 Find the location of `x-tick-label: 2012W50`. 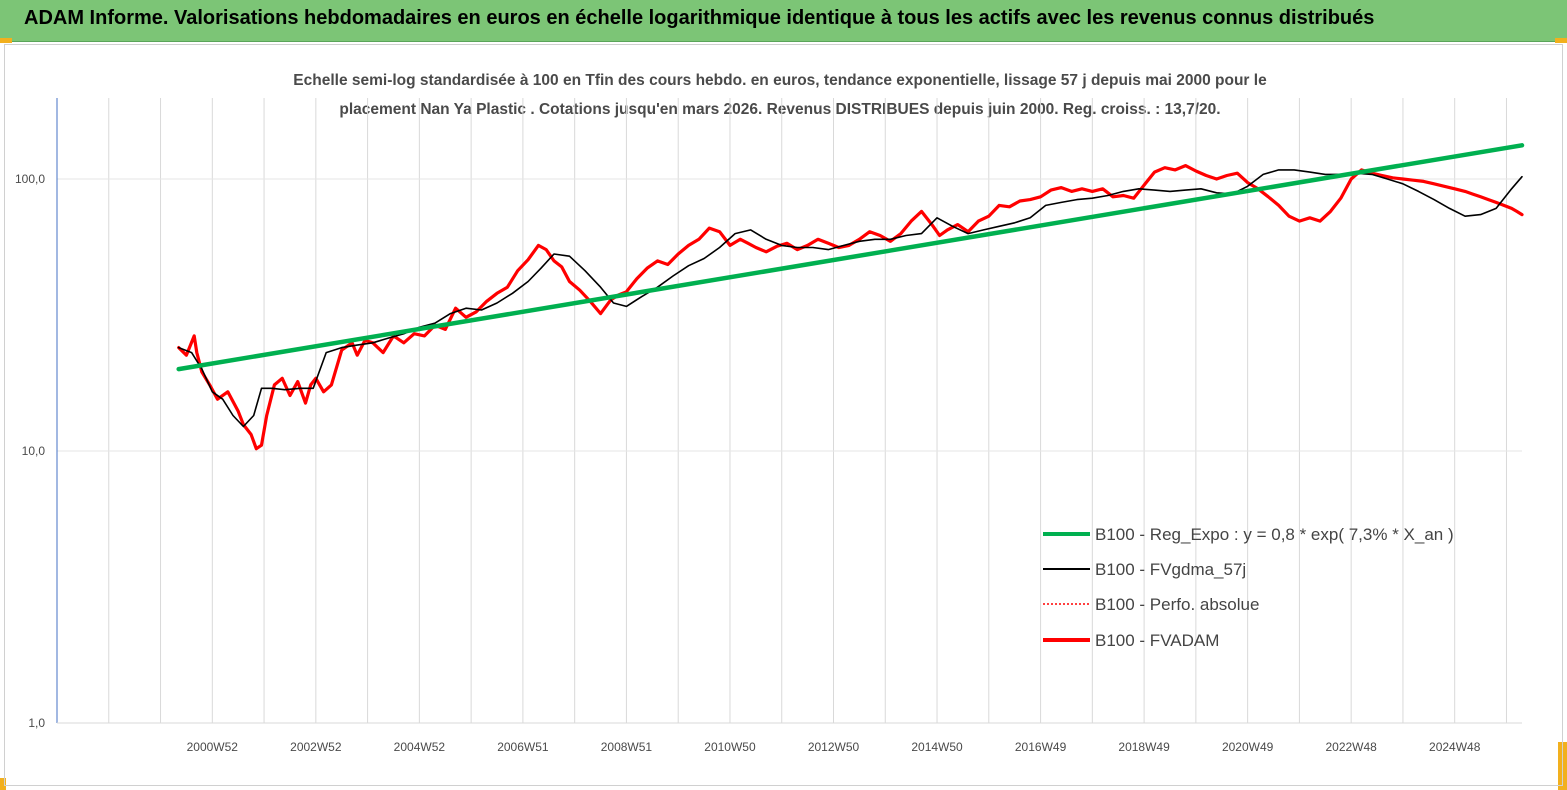

x-tick-label: 2012W50 is located at coordinates (834, 747).